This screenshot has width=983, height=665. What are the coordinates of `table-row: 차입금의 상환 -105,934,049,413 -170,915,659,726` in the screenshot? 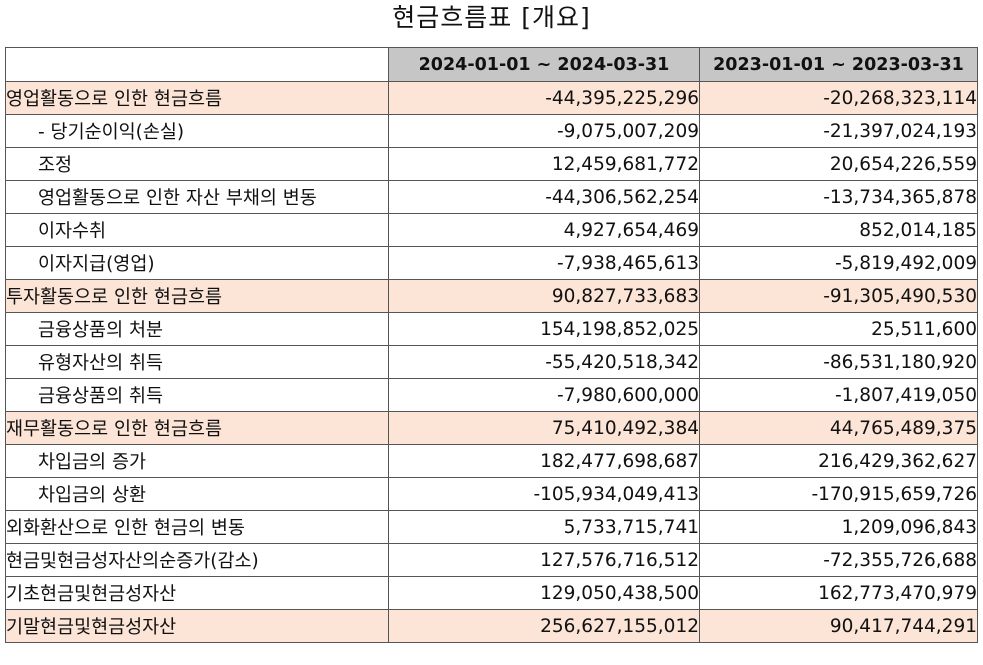 It's located at (491, 494).